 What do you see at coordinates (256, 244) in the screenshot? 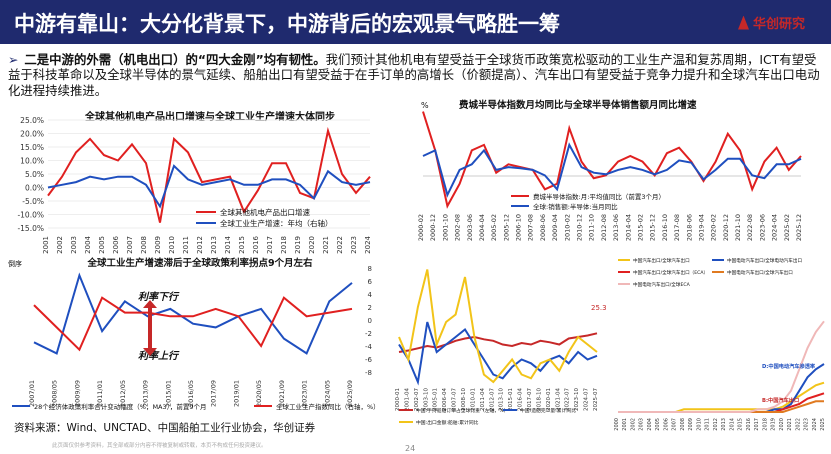
I see `x-tick-label: 2016` at bounding box center [256, 244].